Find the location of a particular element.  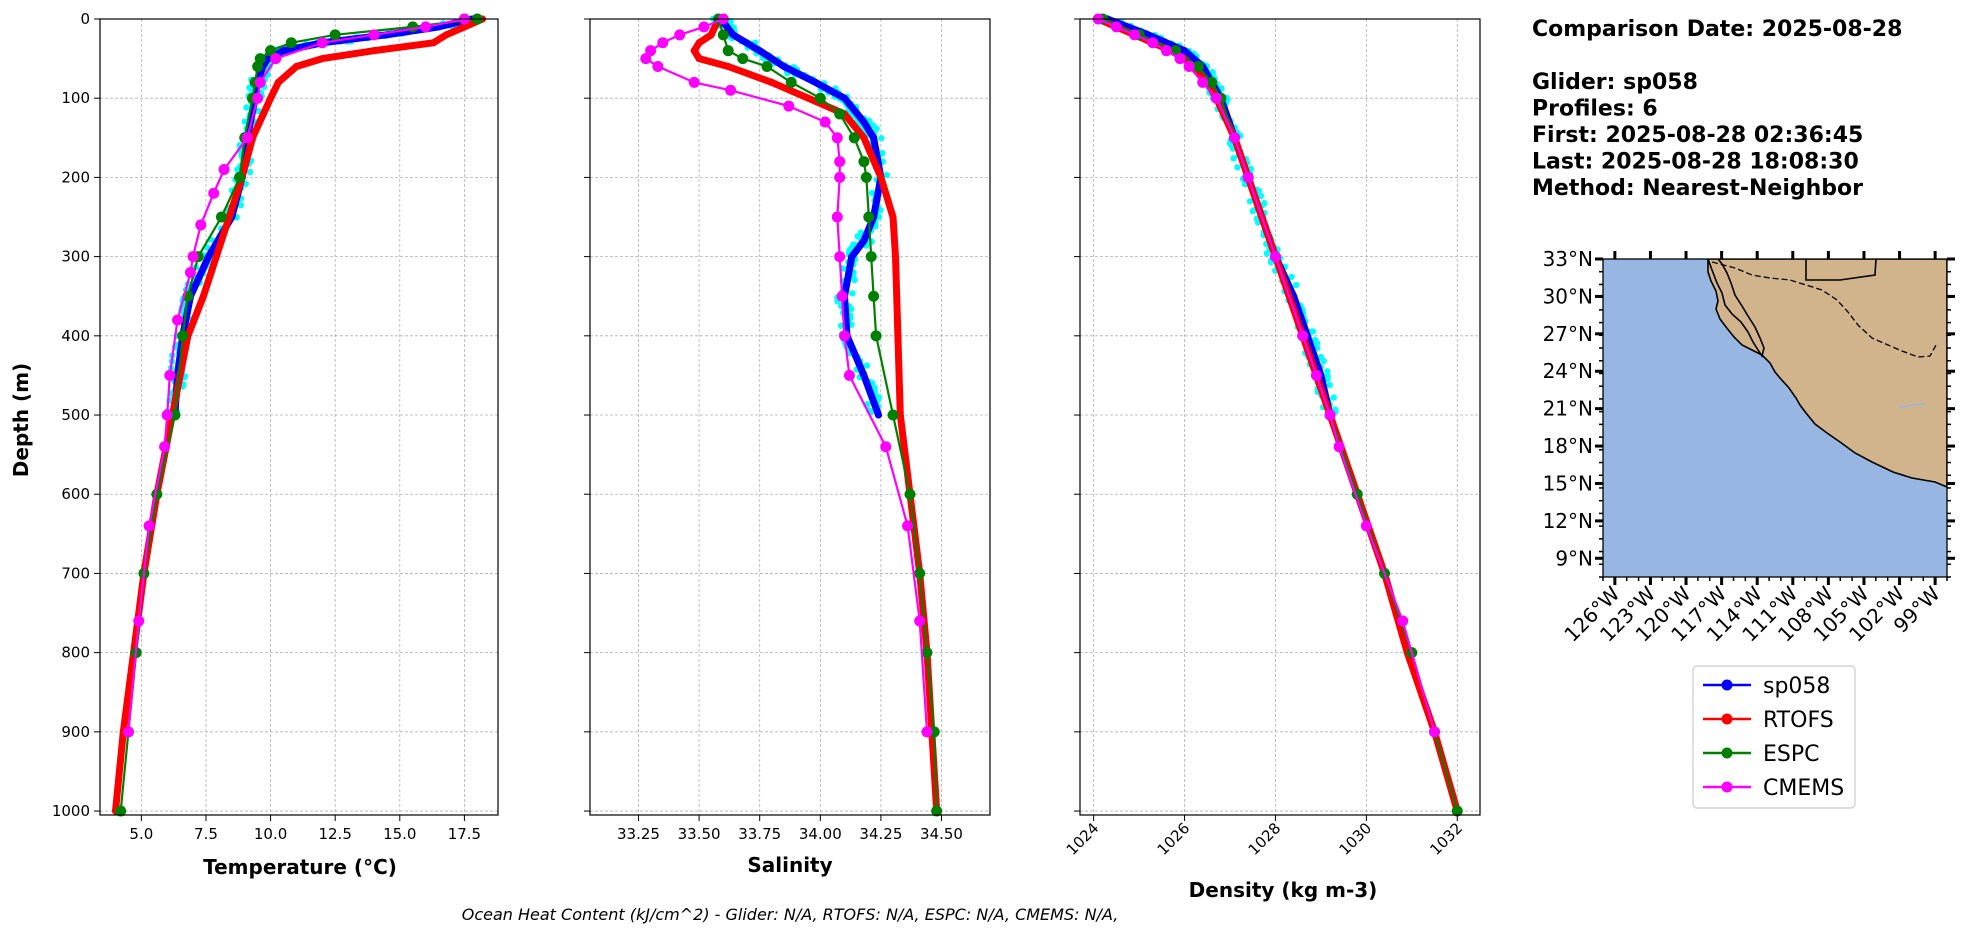

map-lat-label: 9°N is located at coordinates (1574, 558).